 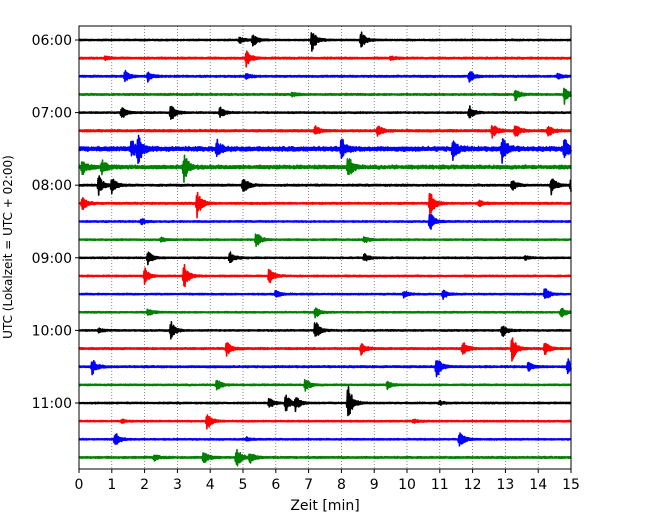 What do you see at coordinates (275, 485) in the screenshot?
I see `x-tick-label: 6` at bounding box center [275, 485].